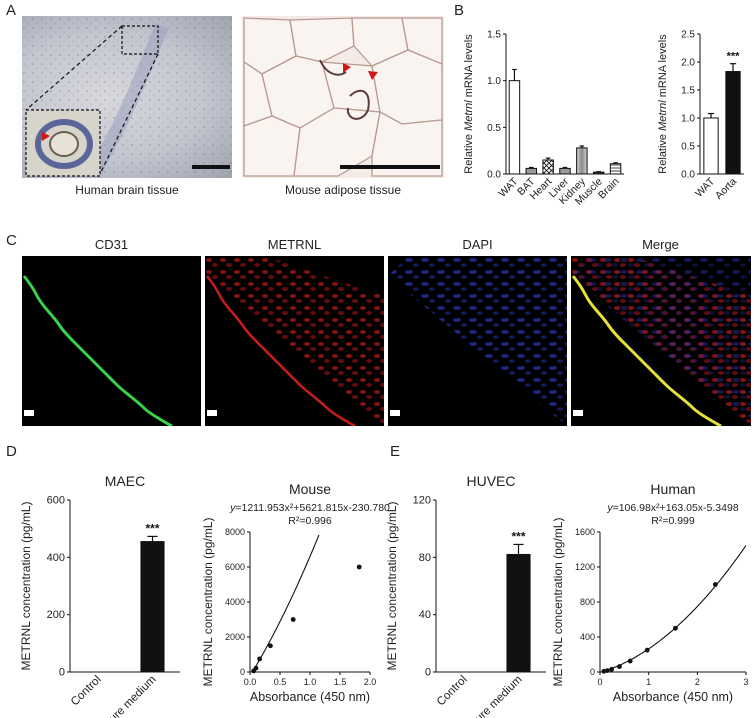 The height and width of the screenshot is (718, 754). I want to click on chart-title: Mouse, so click(310, 489).